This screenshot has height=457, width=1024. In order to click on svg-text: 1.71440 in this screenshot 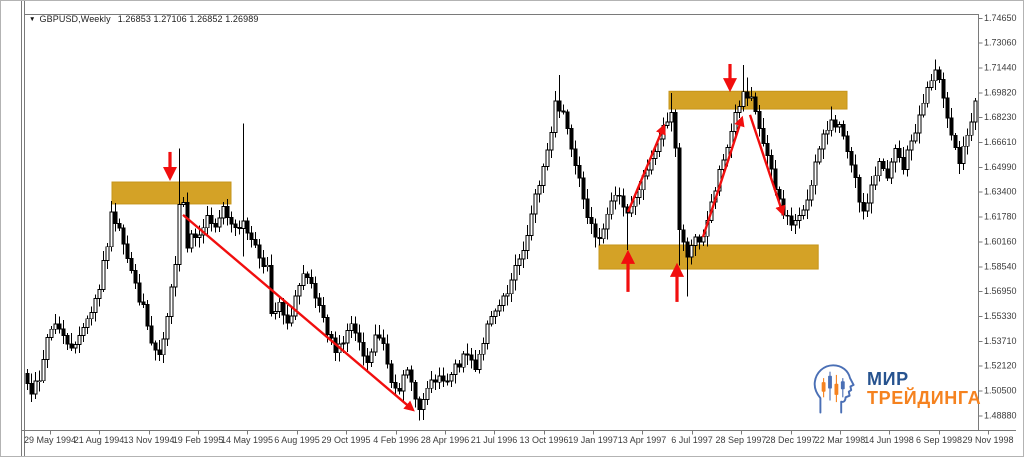, I will do `click(1000, 68)`.